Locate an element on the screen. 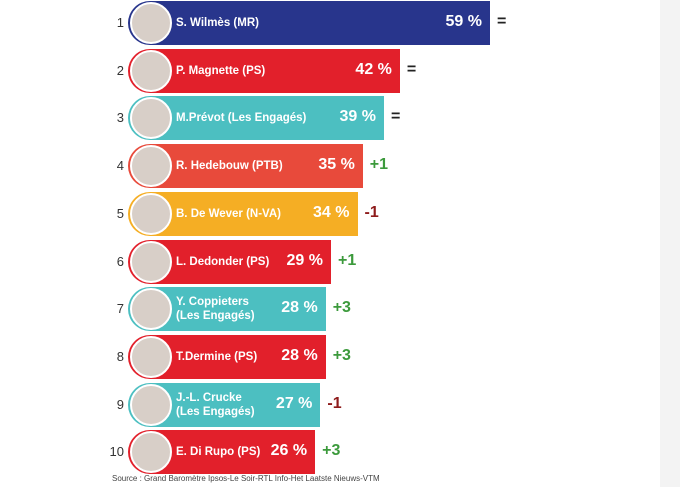 The height and width of the screenshot is (487, 680). candidate-name: Y. Coppieters (Les Engagés) is located at coordinates (215, 309).